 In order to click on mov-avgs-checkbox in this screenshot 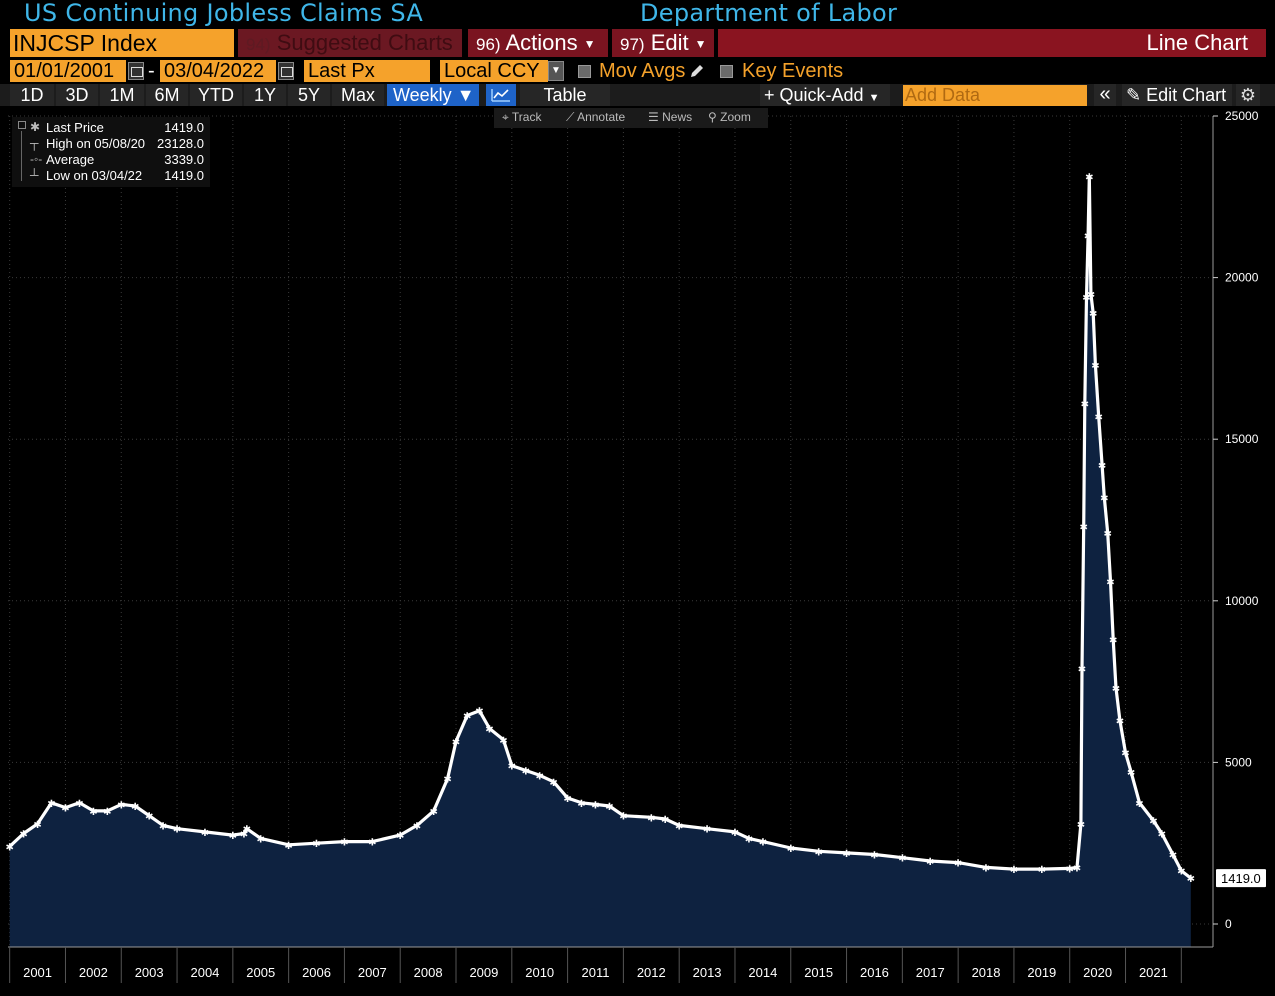, I will do `click(584, 71)`.